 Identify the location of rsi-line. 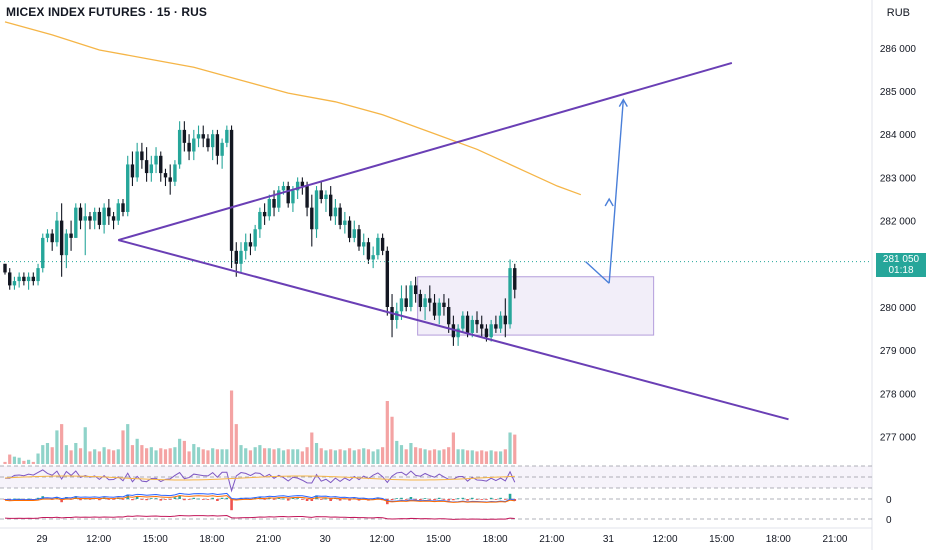
(260, 481).